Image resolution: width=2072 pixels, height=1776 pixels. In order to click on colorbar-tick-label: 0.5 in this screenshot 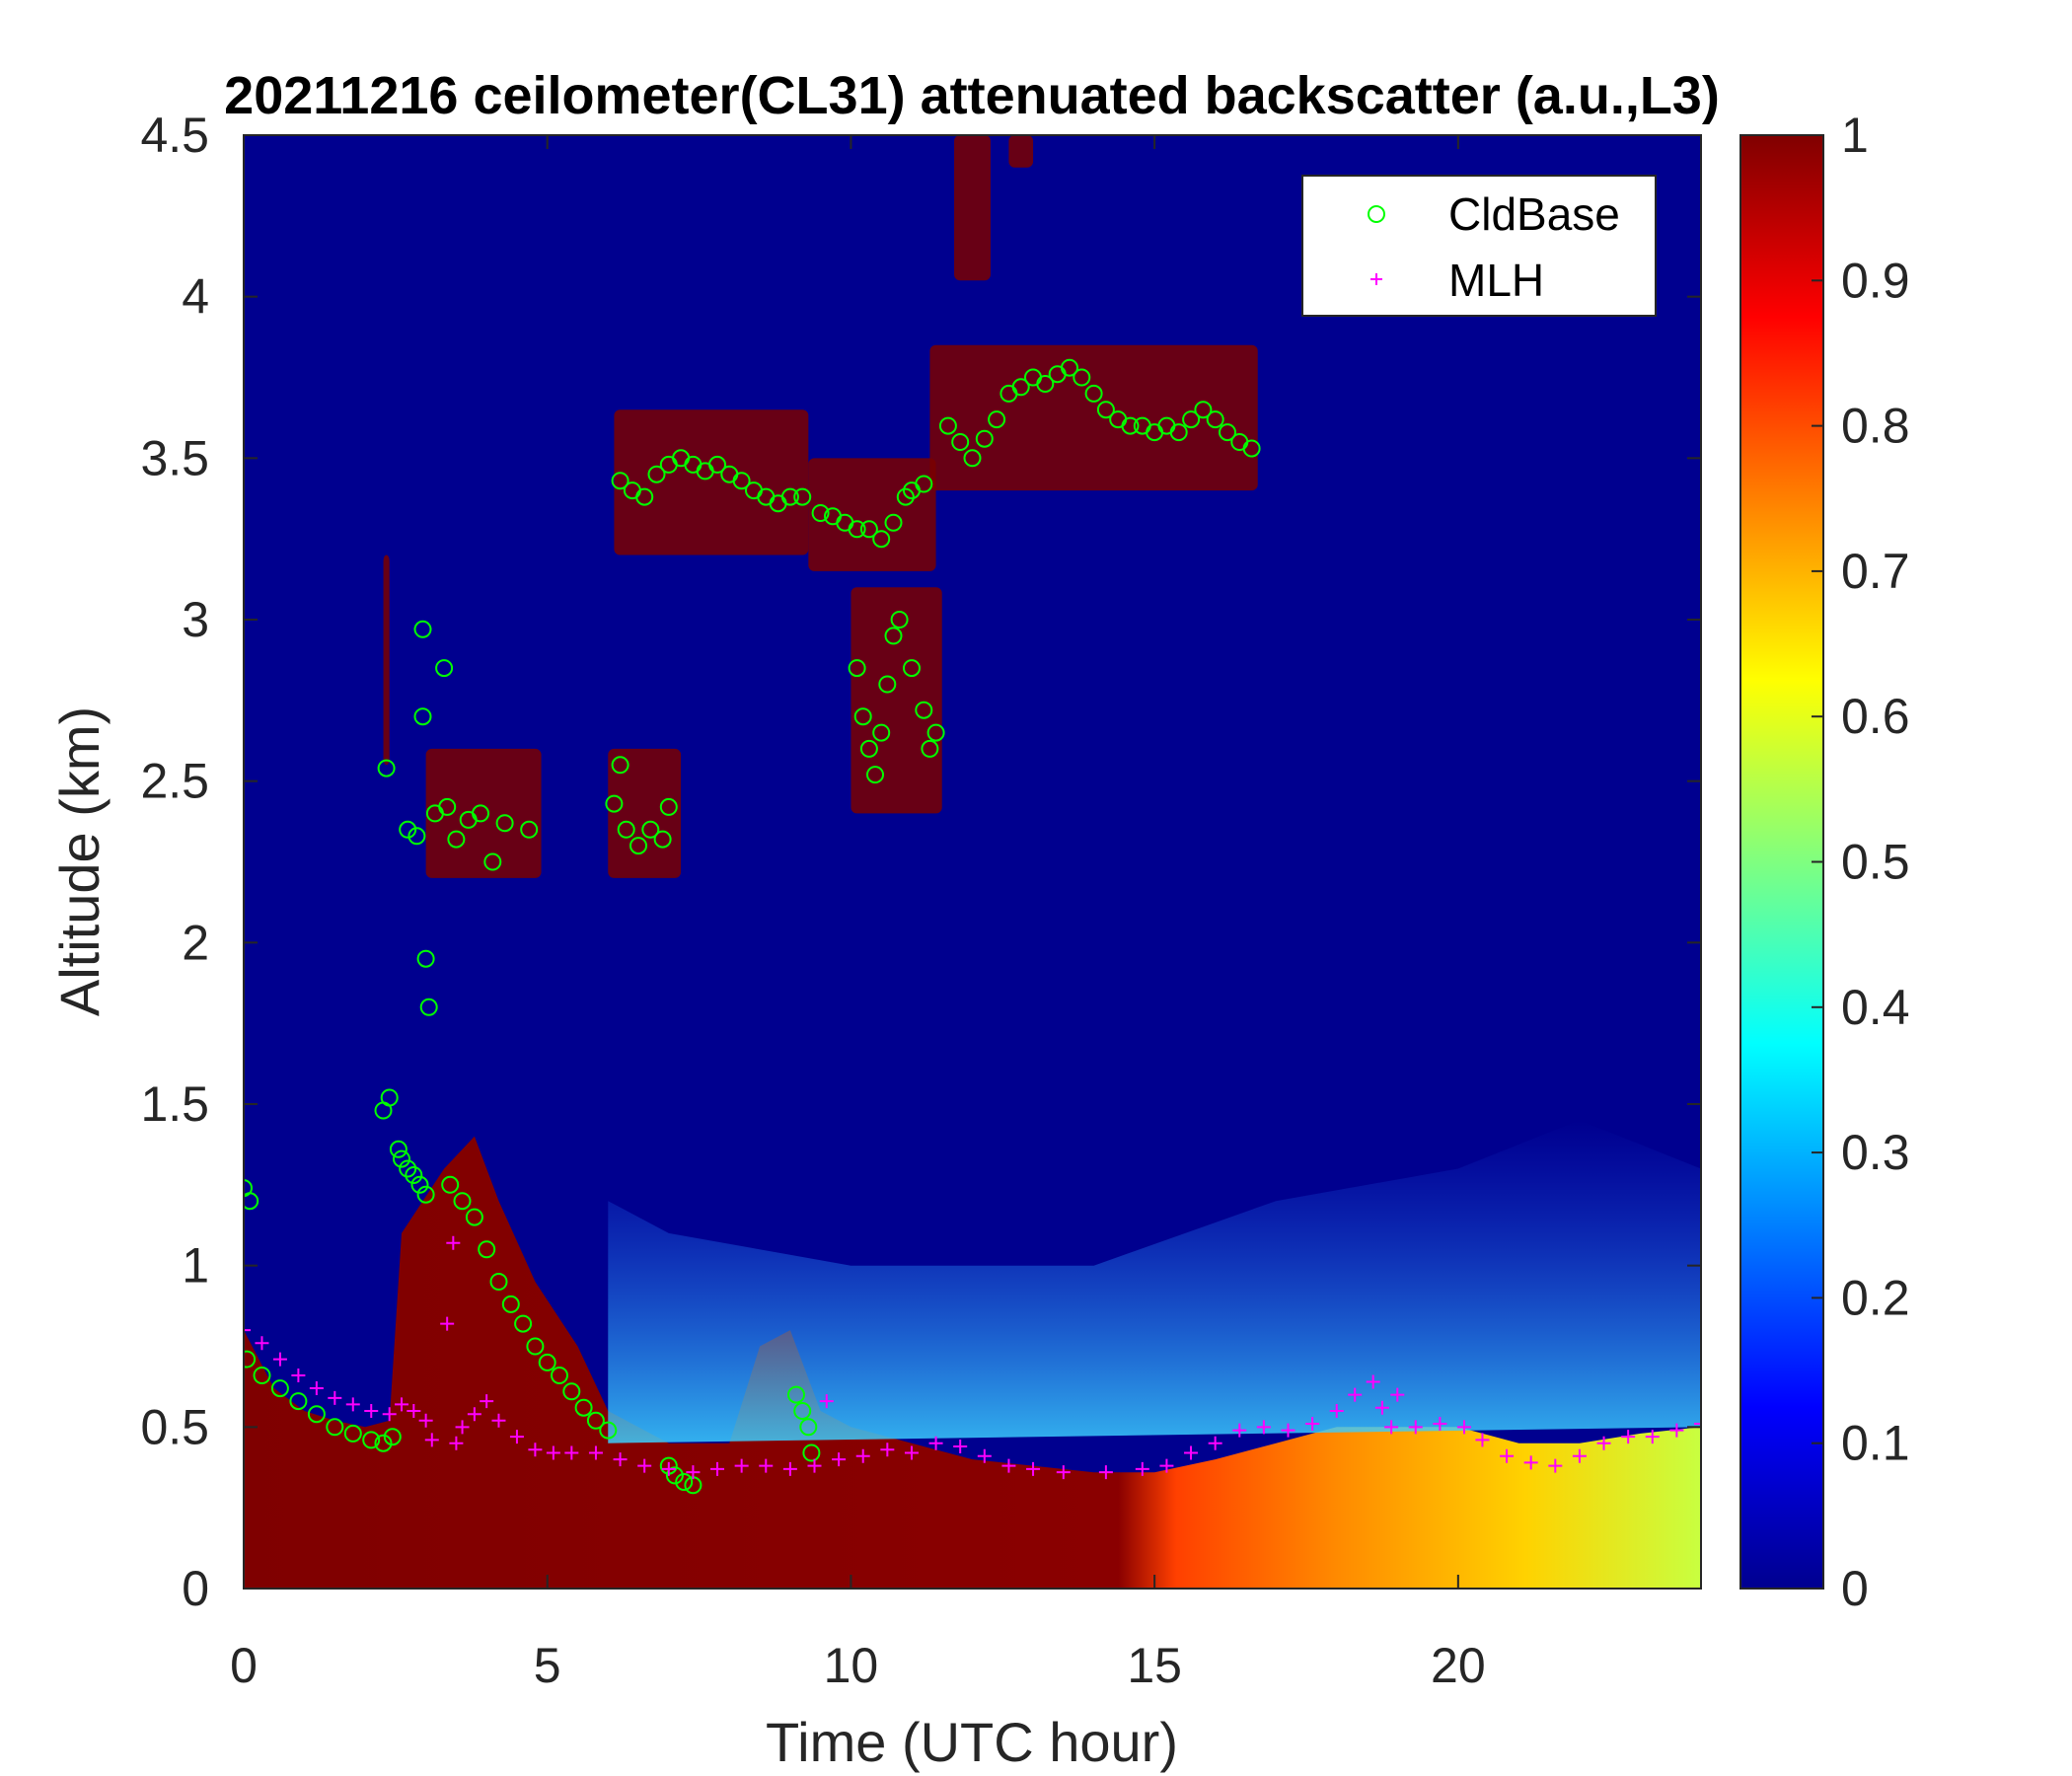, I will do `click(1876, 863)`.